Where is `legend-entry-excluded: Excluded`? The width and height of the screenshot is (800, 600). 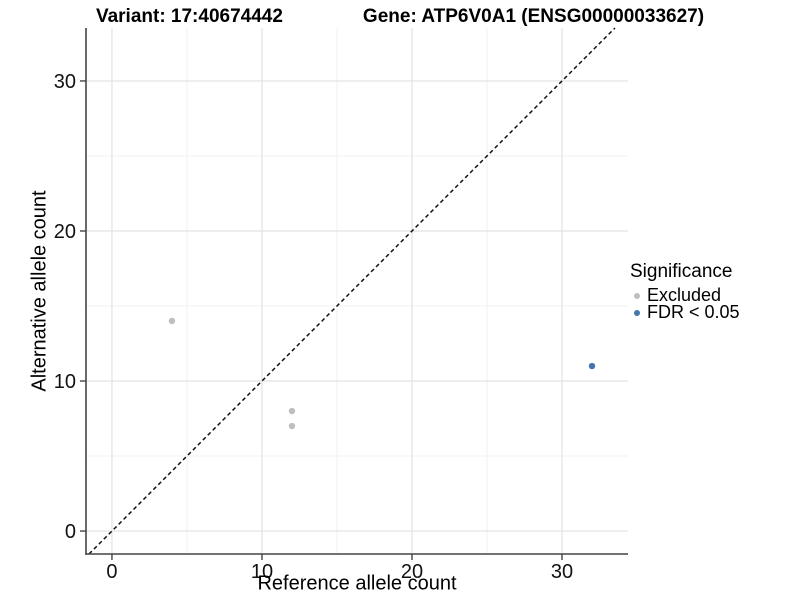
legend-entry-excluded: Excluded is located at coordinates (685, 295).